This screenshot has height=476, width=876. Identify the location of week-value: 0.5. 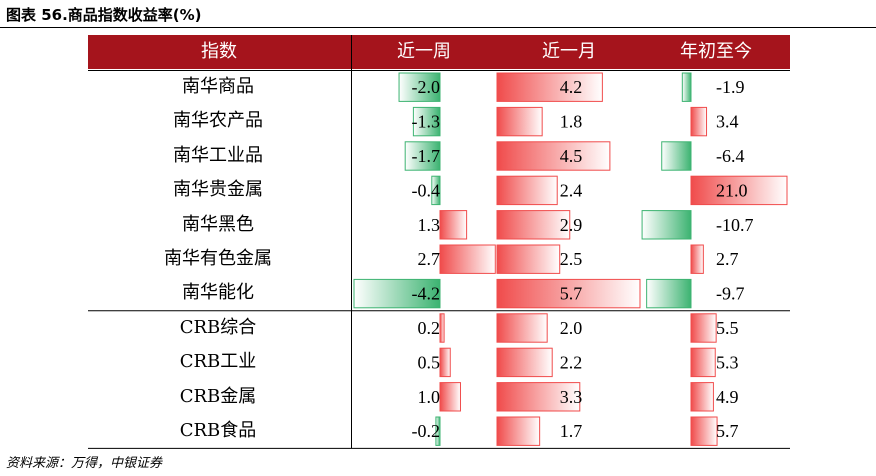
(429, 362).